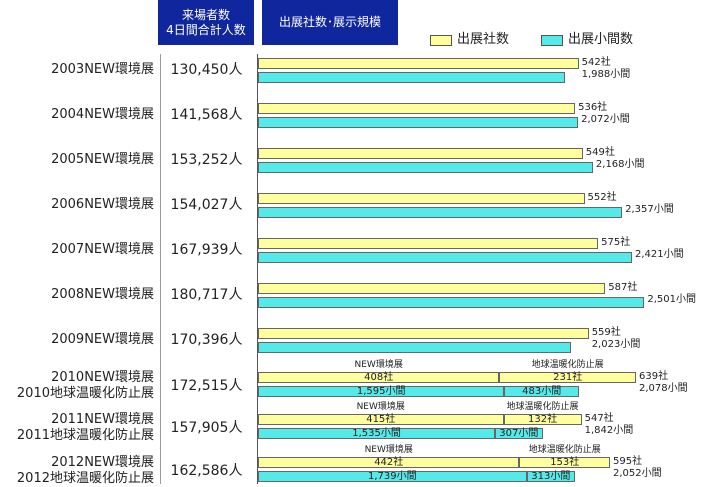  What do you see at coordinates (85, 470) in the screenshot?
I see `row-label: 2012NEW環境展 2012地球温暖化防止展` at bounding box center [85, 470].